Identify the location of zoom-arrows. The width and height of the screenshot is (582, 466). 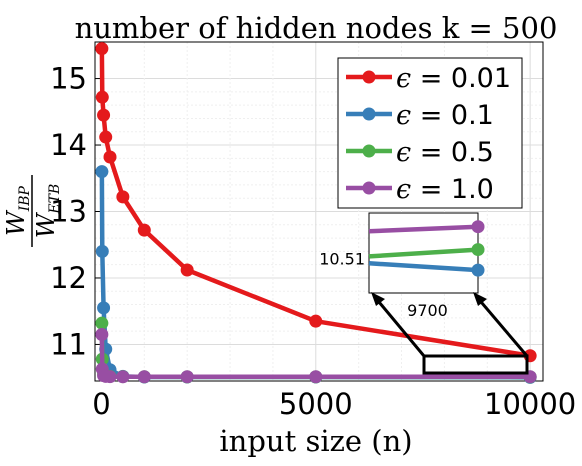
(450, 324).